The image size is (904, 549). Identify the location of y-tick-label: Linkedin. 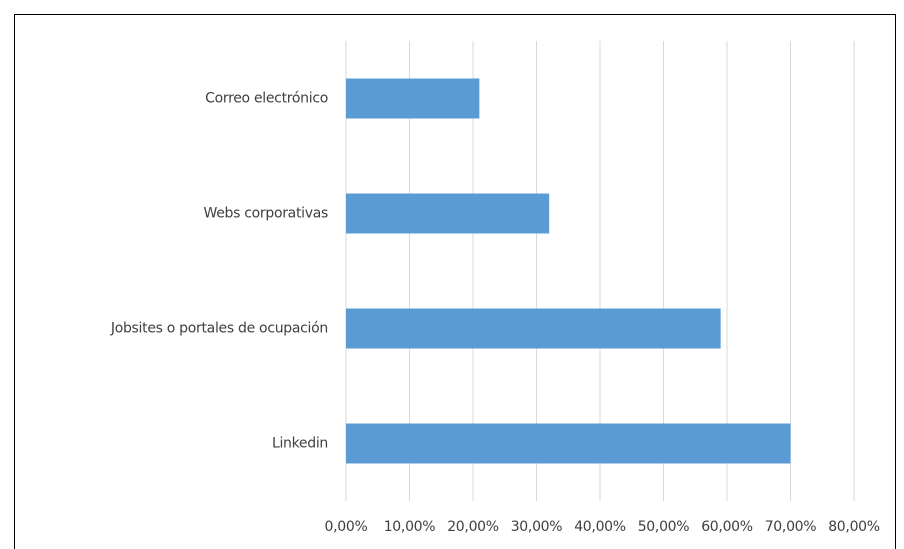
(300, 444).